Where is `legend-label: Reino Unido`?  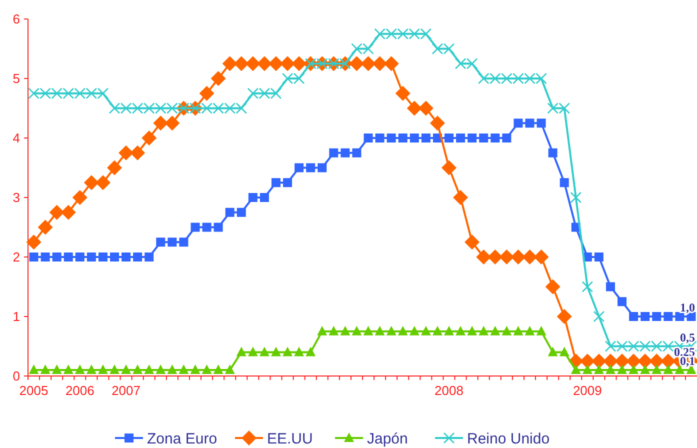 legend-label: Reino Unido is located at coordinates (508, 439).